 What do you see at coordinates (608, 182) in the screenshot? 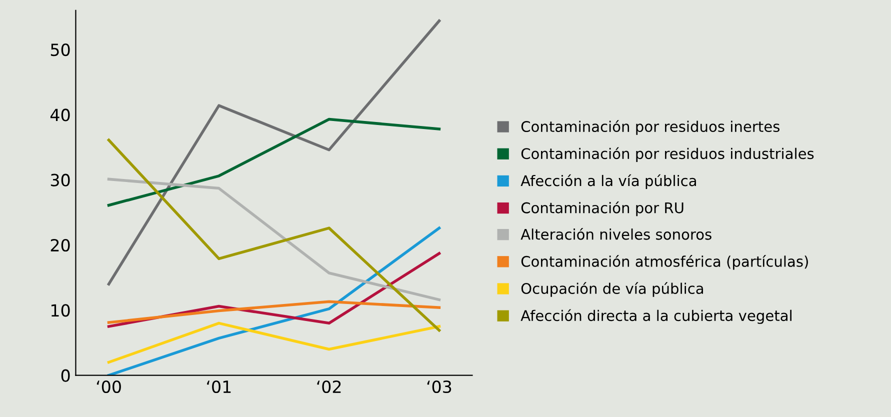
I see `legend-label: Afección a la vía pública` at bounding box center [608, 182].